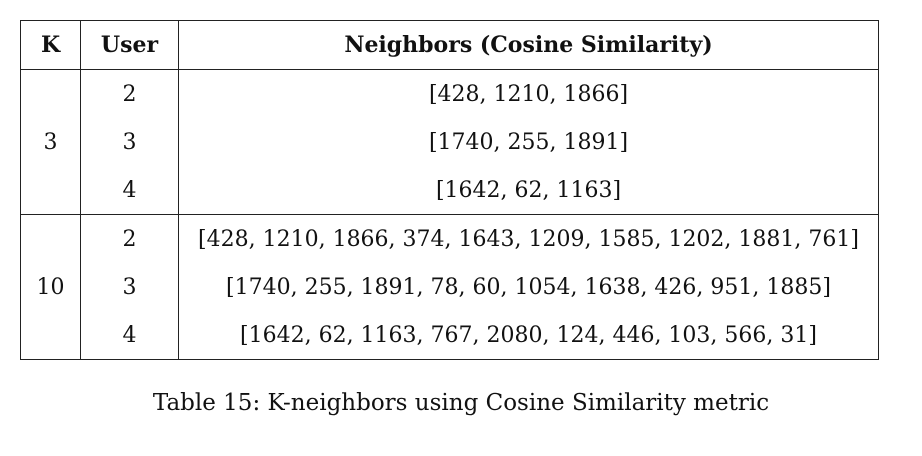 Image resolution: width=922 pixels, height=456 pixels. What do you see at coordinates (50, 45) in the screenshot?
I see `header-k: K` at bounding box center [50, 45].